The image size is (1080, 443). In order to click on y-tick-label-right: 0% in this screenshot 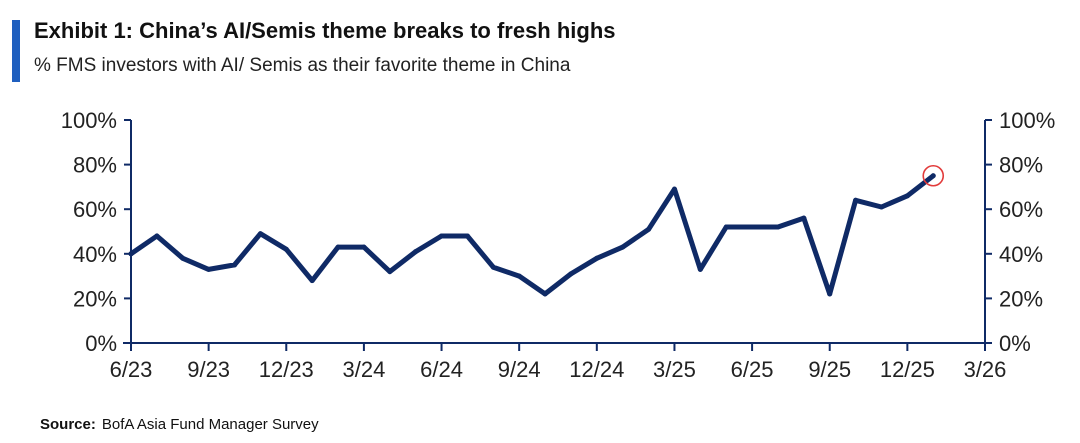, I will do `click(1015, 343)`.